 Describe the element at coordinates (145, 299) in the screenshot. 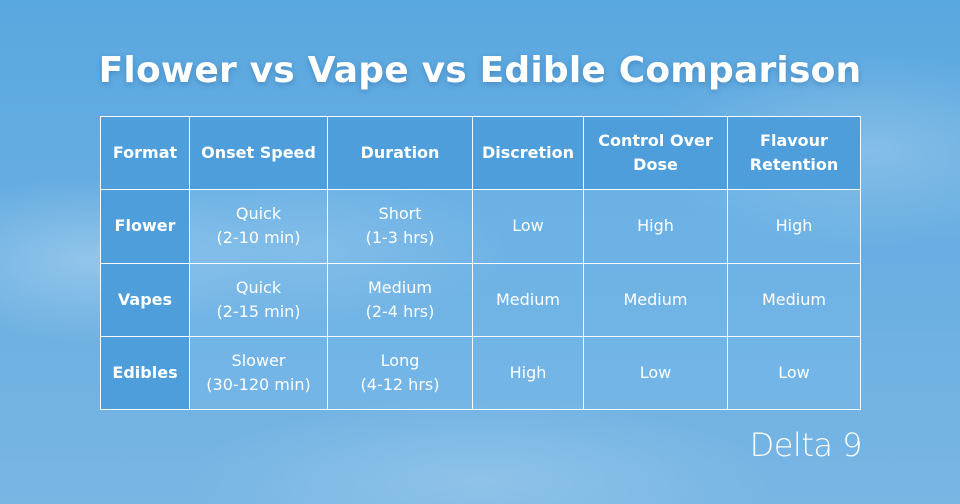

I see `row-header-cell: Vapes` at that location.